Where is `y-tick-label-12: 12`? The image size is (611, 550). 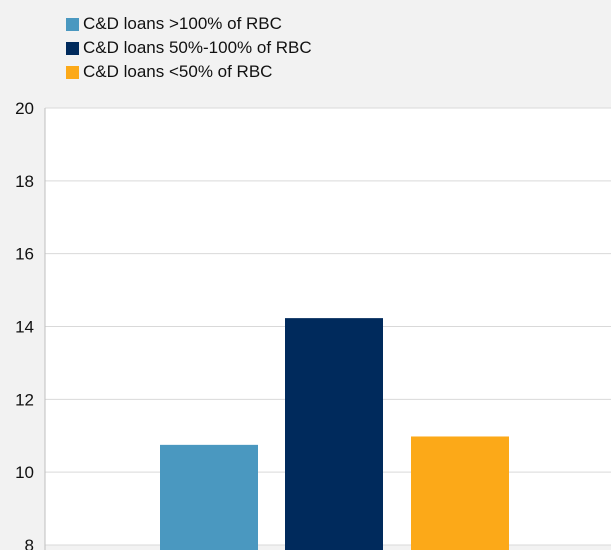
y-tick-label-12: 12 is located at coordinates (24, 399).